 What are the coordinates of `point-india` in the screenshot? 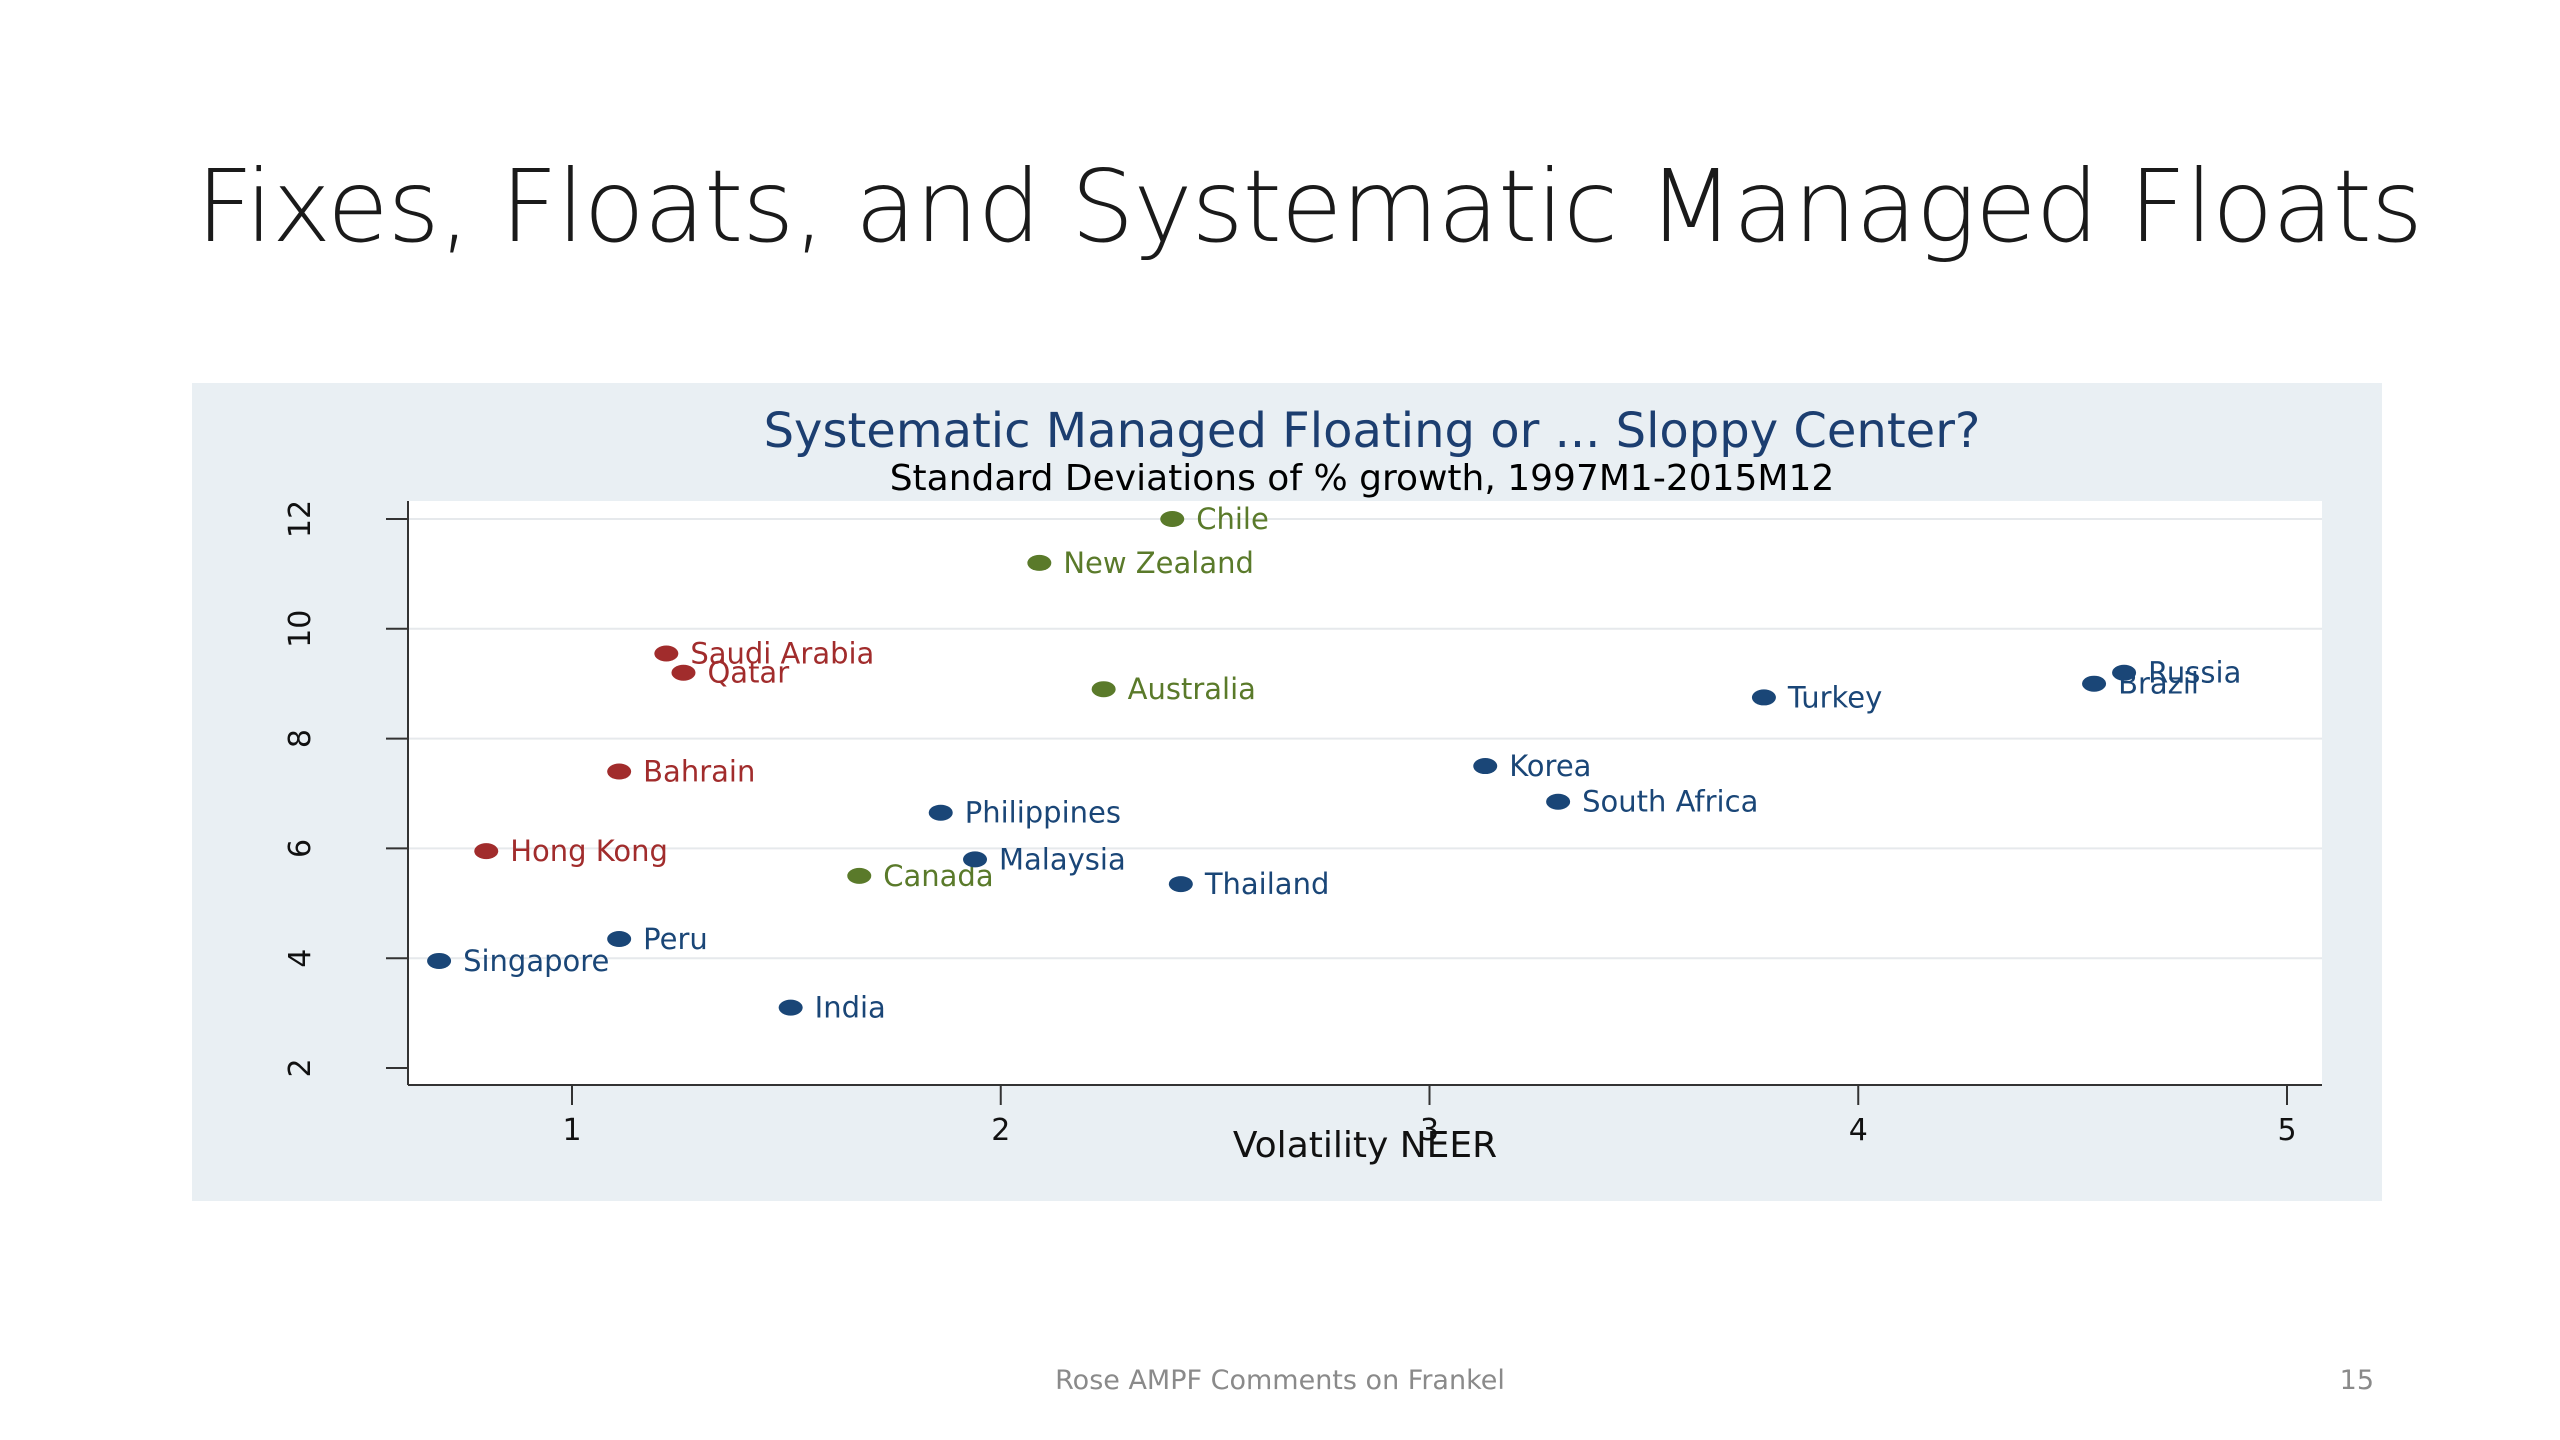 It's located at (790, 1007).